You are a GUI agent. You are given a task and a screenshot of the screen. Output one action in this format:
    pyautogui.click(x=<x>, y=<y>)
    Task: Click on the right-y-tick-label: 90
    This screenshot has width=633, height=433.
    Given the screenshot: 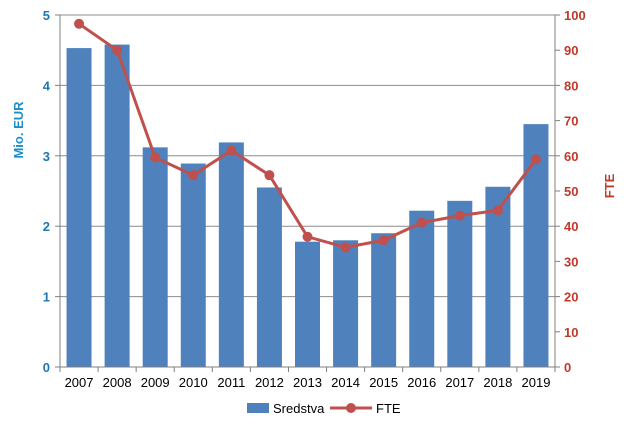 What is the action you would take?
    pyautogui.click(x=571, y=50)
    